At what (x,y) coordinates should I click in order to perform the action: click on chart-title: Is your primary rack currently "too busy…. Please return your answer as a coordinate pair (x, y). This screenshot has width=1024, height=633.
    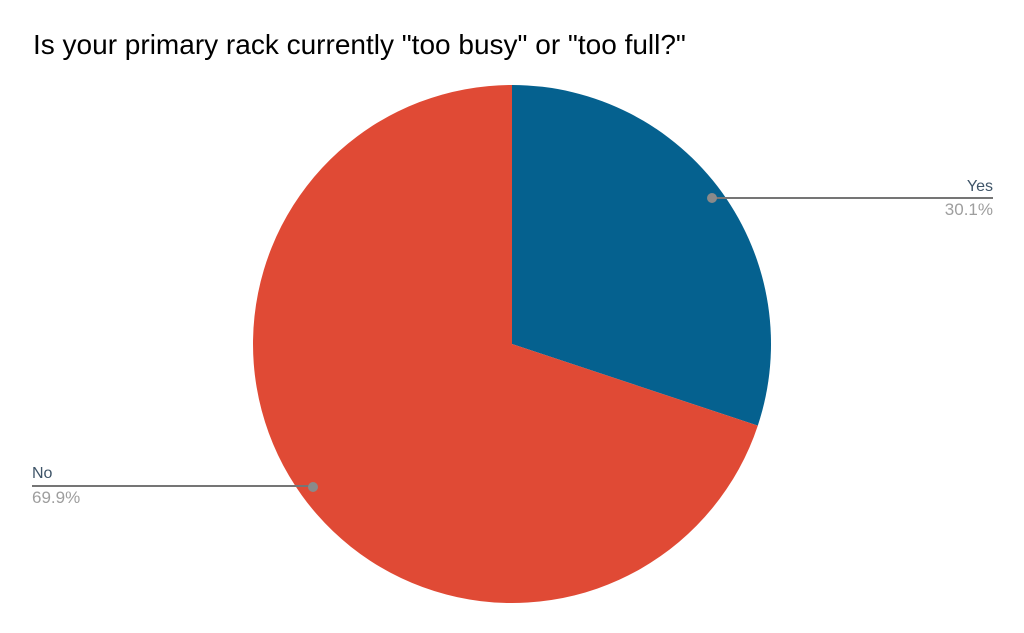
    Looking at the image, I should click on (359, 44).